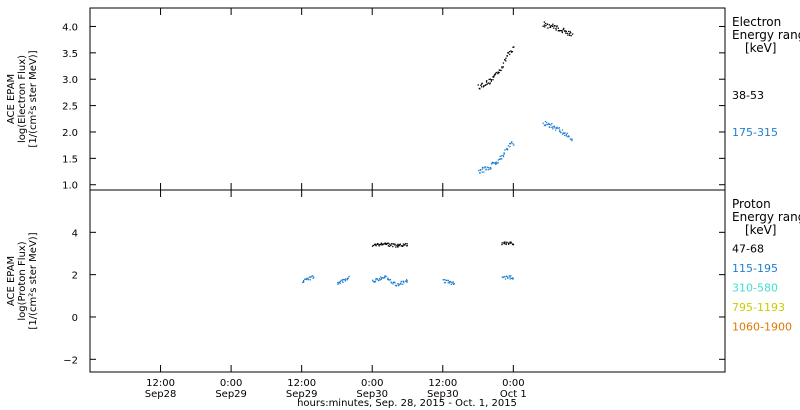  I want to click on y-tick-label: 2.0, so click(70, 133).